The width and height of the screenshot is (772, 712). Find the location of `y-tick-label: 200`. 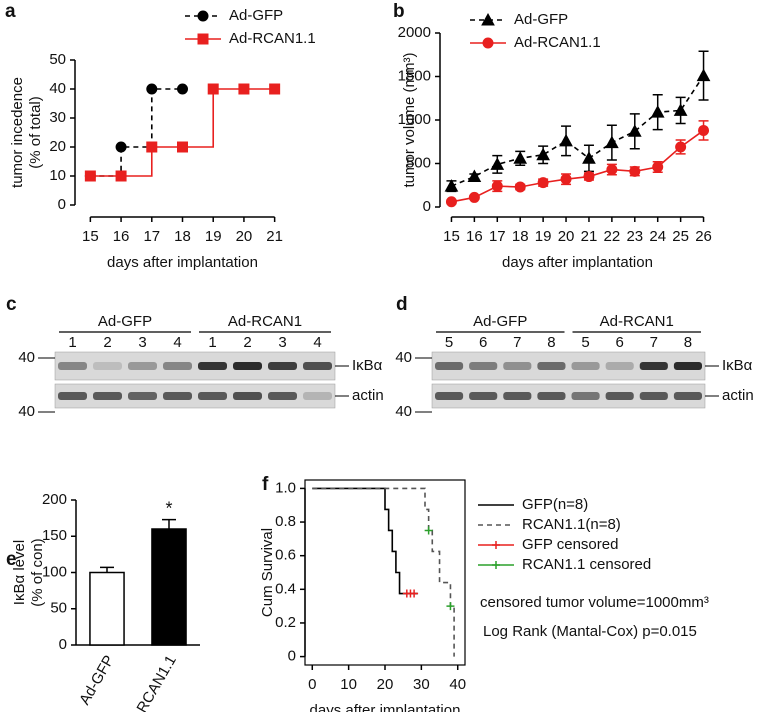

y-tick-label: 200 is located at coordinates (54, 499).